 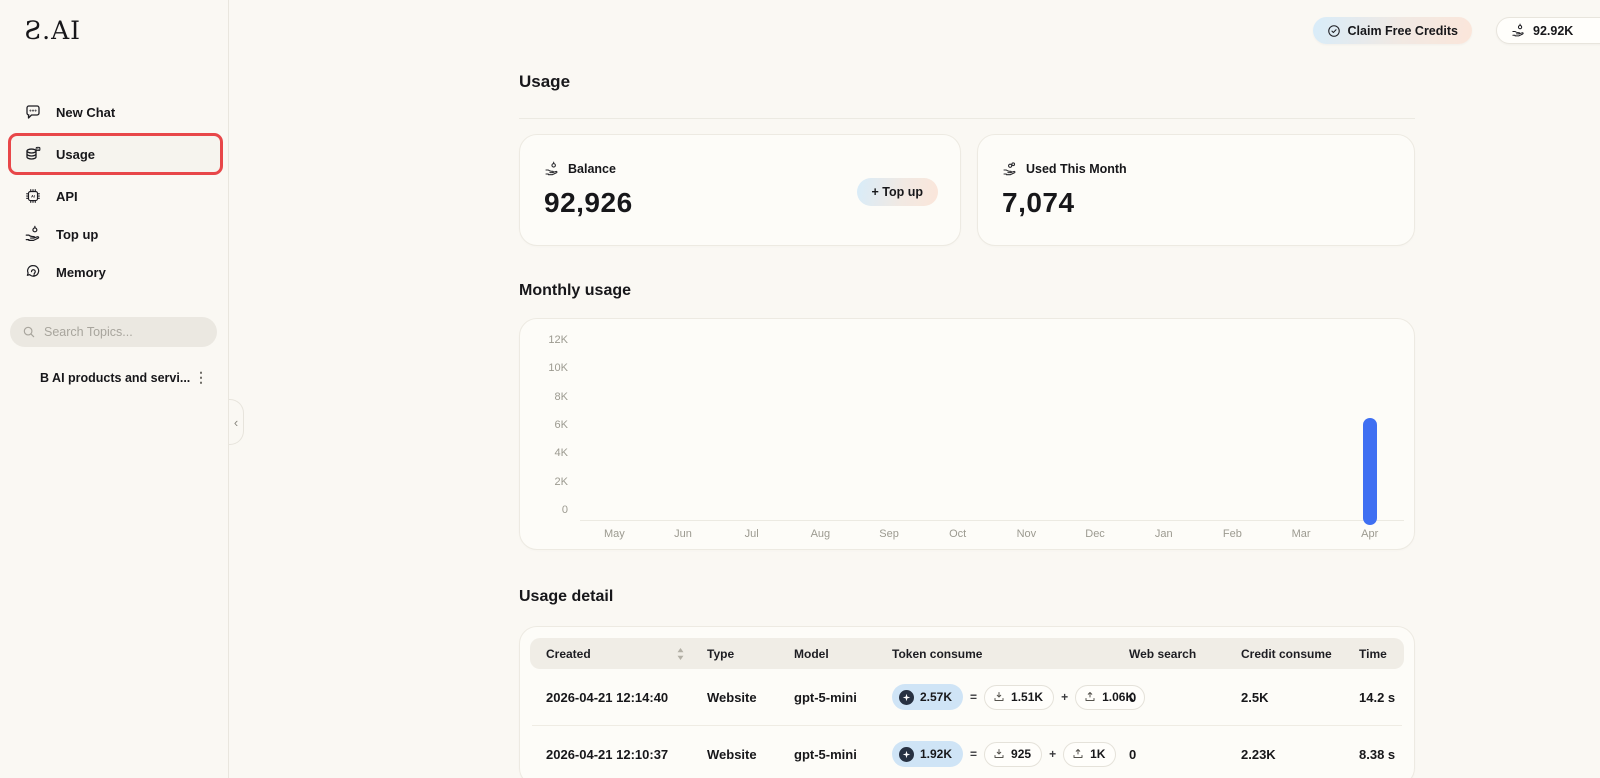 What do you see at coordinates (1026, 534) in the screenshot?
I see `x-tick-label: Nov` at bounding box center [1026, 534].